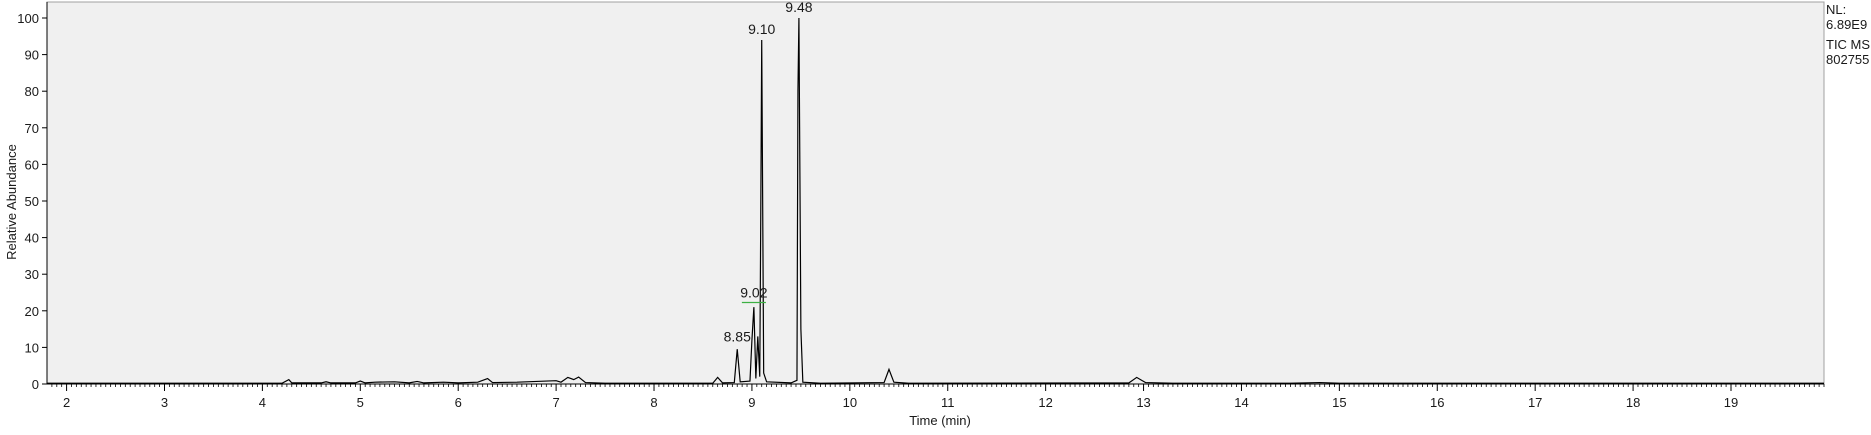  Describe the element at coordinates (555, 402) in the screenshot. I see `x-tick-label: 7` at that location.